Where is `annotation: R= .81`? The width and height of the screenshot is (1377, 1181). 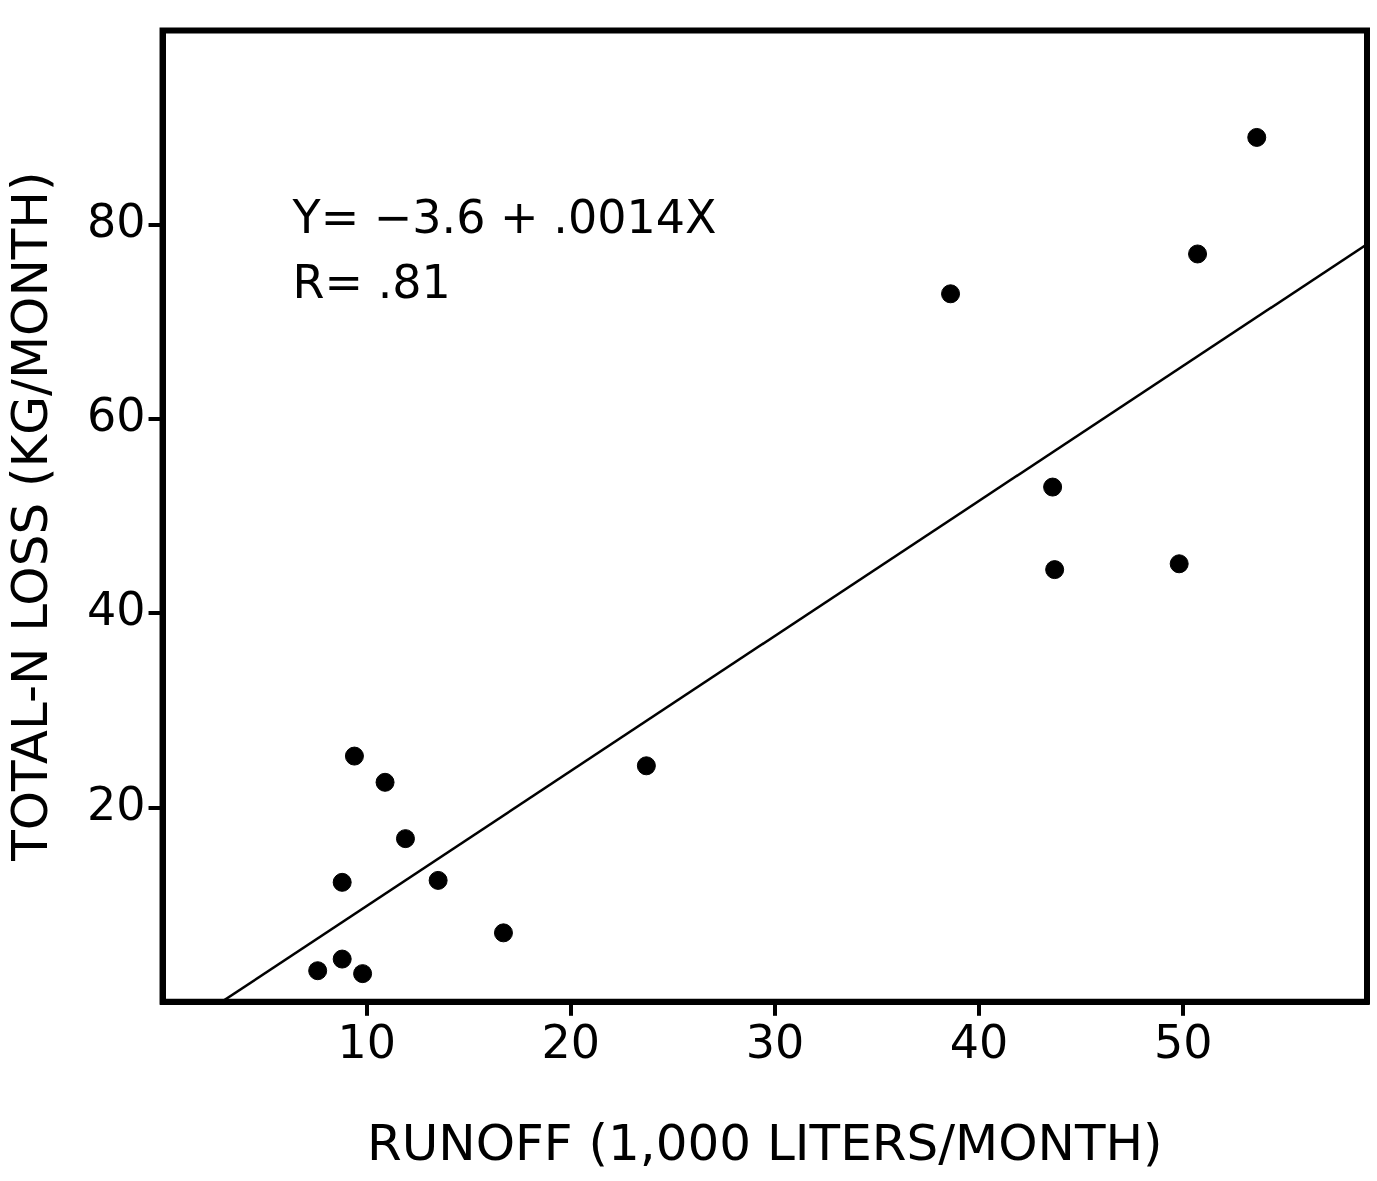 annotation: R= .81 is located at coordinates (371, 281).